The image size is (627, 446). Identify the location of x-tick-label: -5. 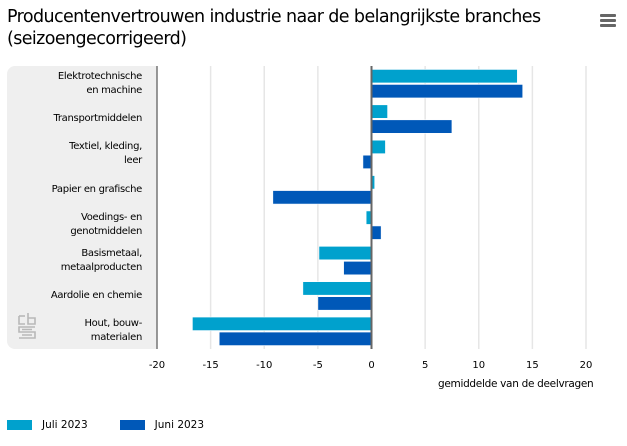
(318, 365).